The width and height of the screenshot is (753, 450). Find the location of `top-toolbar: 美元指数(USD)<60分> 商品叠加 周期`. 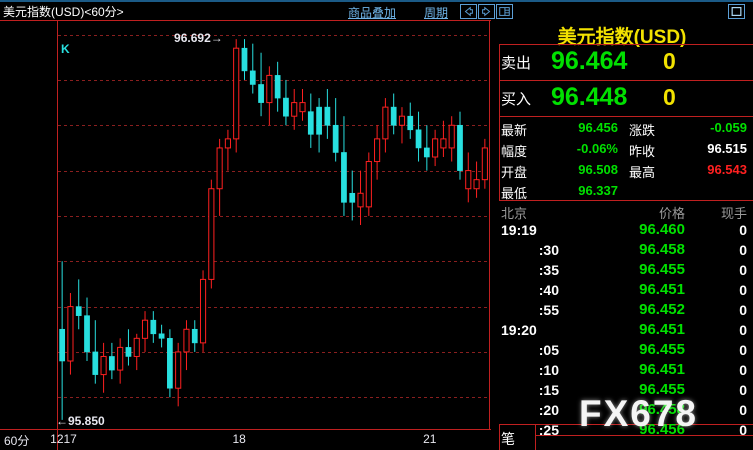

top-toolbar: 美元指数(USD)<60分> 商品叠加 周期 is located at coordinates (376, 10).